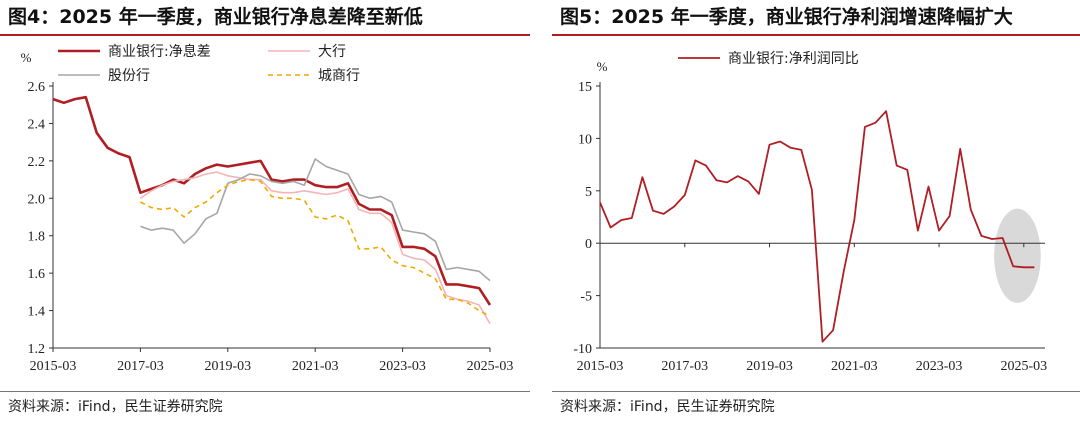 The height and width of the screenshot is (421, 1080). What do you see at coordinates (37, 237) in the screenshot?
I see `y-tick-label: 1.8` at bounding box center [37, 237].